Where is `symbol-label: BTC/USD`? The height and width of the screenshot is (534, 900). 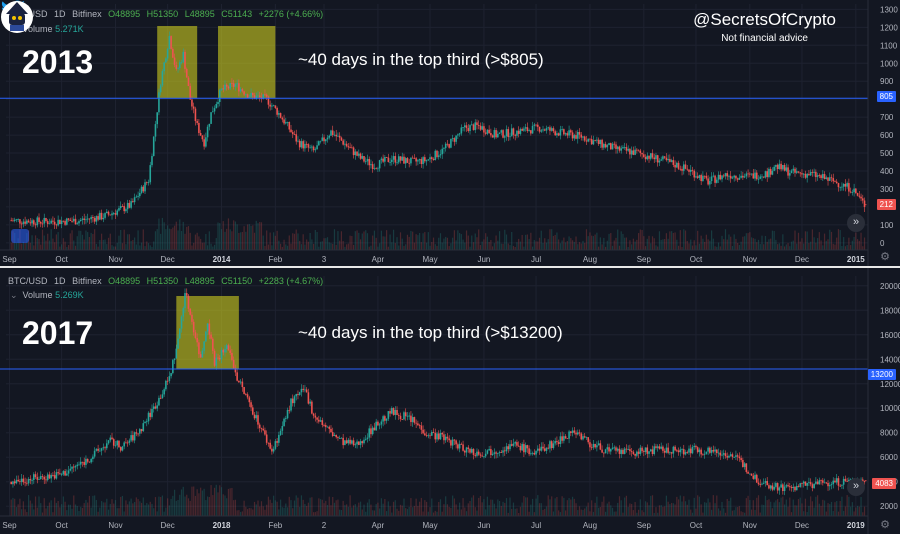 symbol-label: BTC/USD is located at coordinates (28, 281).